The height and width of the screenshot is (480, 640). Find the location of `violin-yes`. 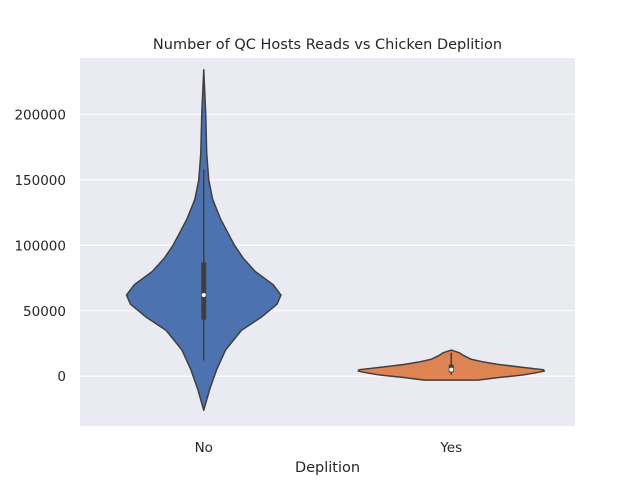

violin-yes is located at coordinates (451, 365).